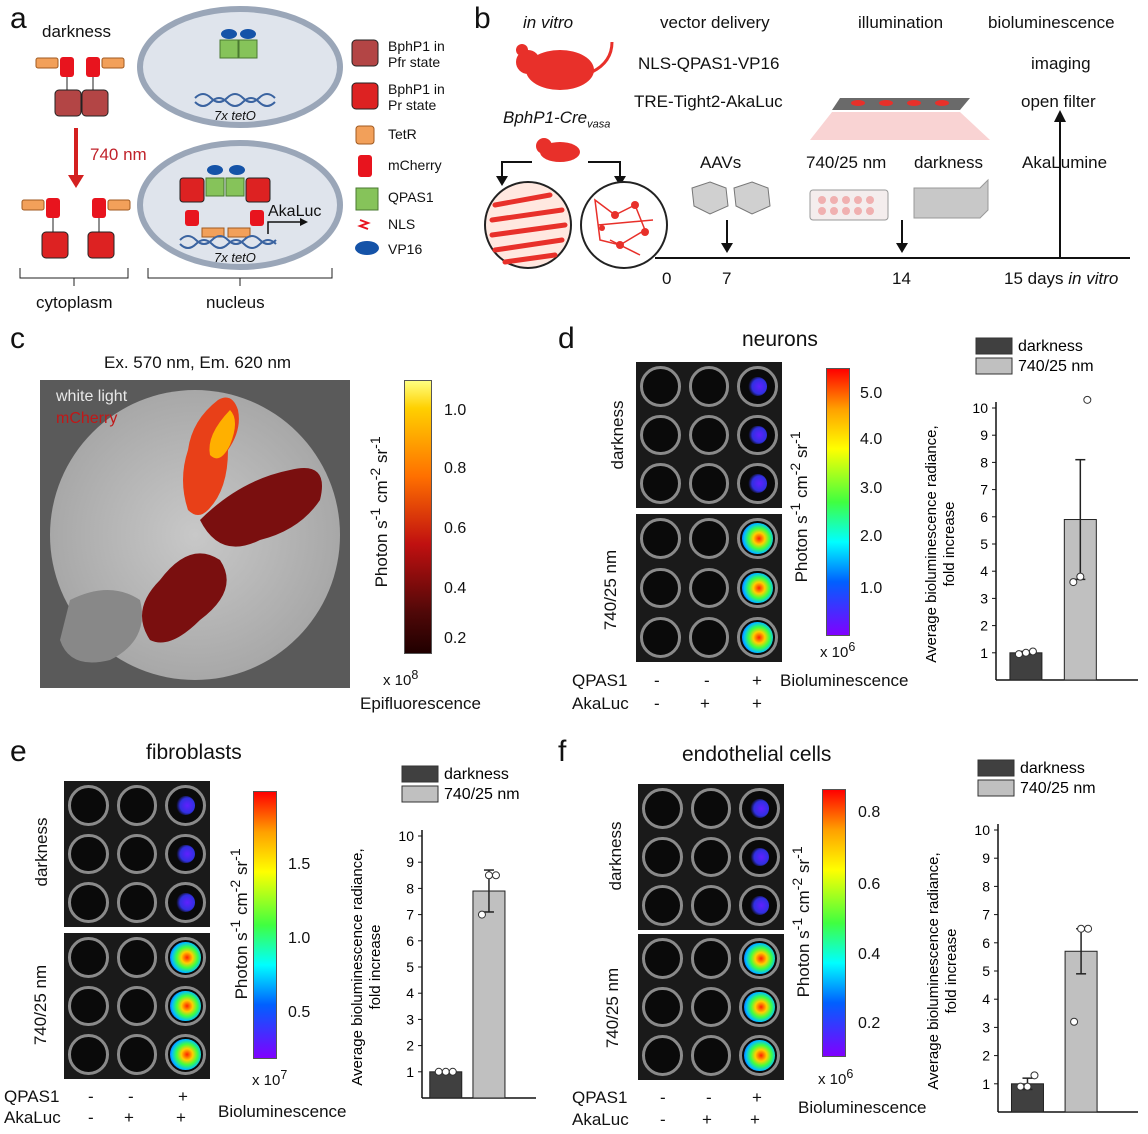  I want to click on mcherry-label: mCherry, so click(87, 418).